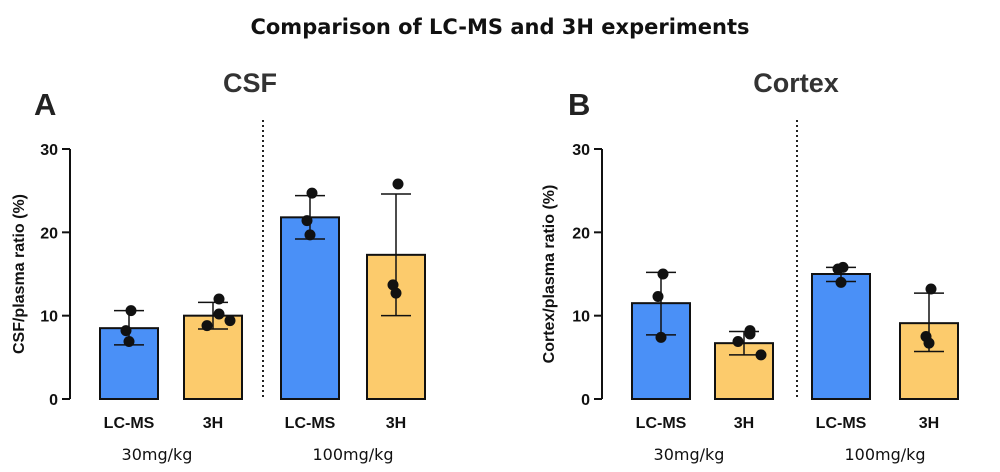 The image size is (1000, 472). What do you see at coordinates (796, 83) in the screenshot?
I see `panel-b-title: Cortex` at bounding box center [796, 83].